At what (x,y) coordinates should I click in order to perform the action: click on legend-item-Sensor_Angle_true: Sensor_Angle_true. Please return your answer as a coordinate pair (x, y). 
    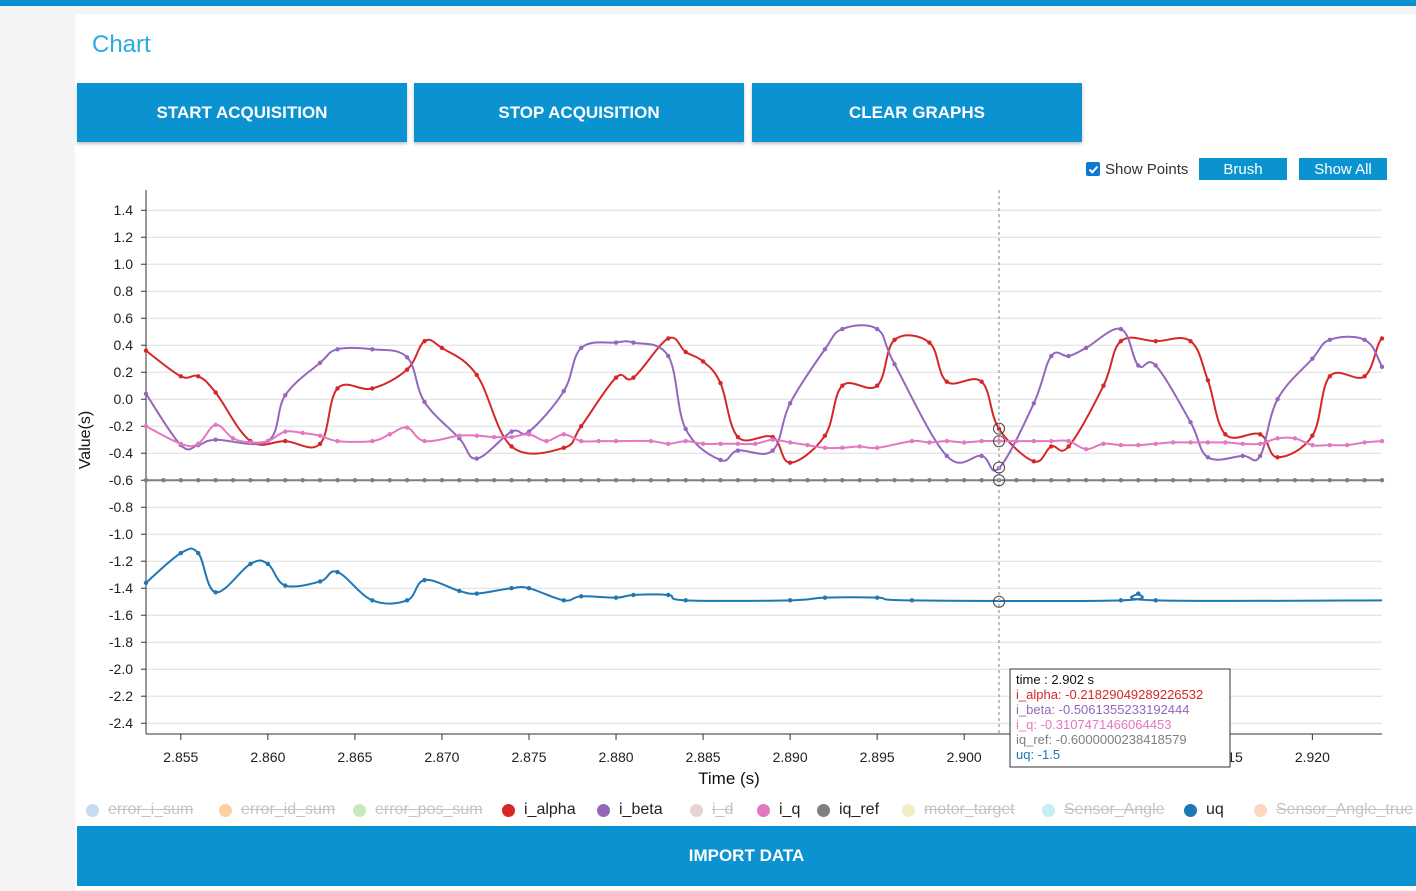
    Looking at the image, I should click on (1333, 810).